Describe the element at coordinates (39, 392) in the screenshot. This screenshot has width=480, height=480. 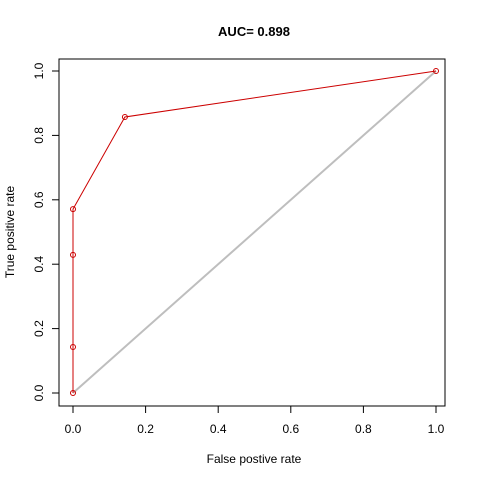
I see `y-tick-label: 0.0` at that location.